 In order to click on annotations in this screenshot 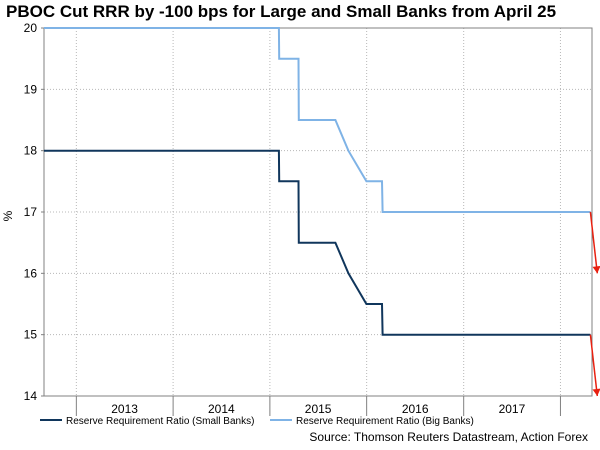, I will do `click(594, 304)`.